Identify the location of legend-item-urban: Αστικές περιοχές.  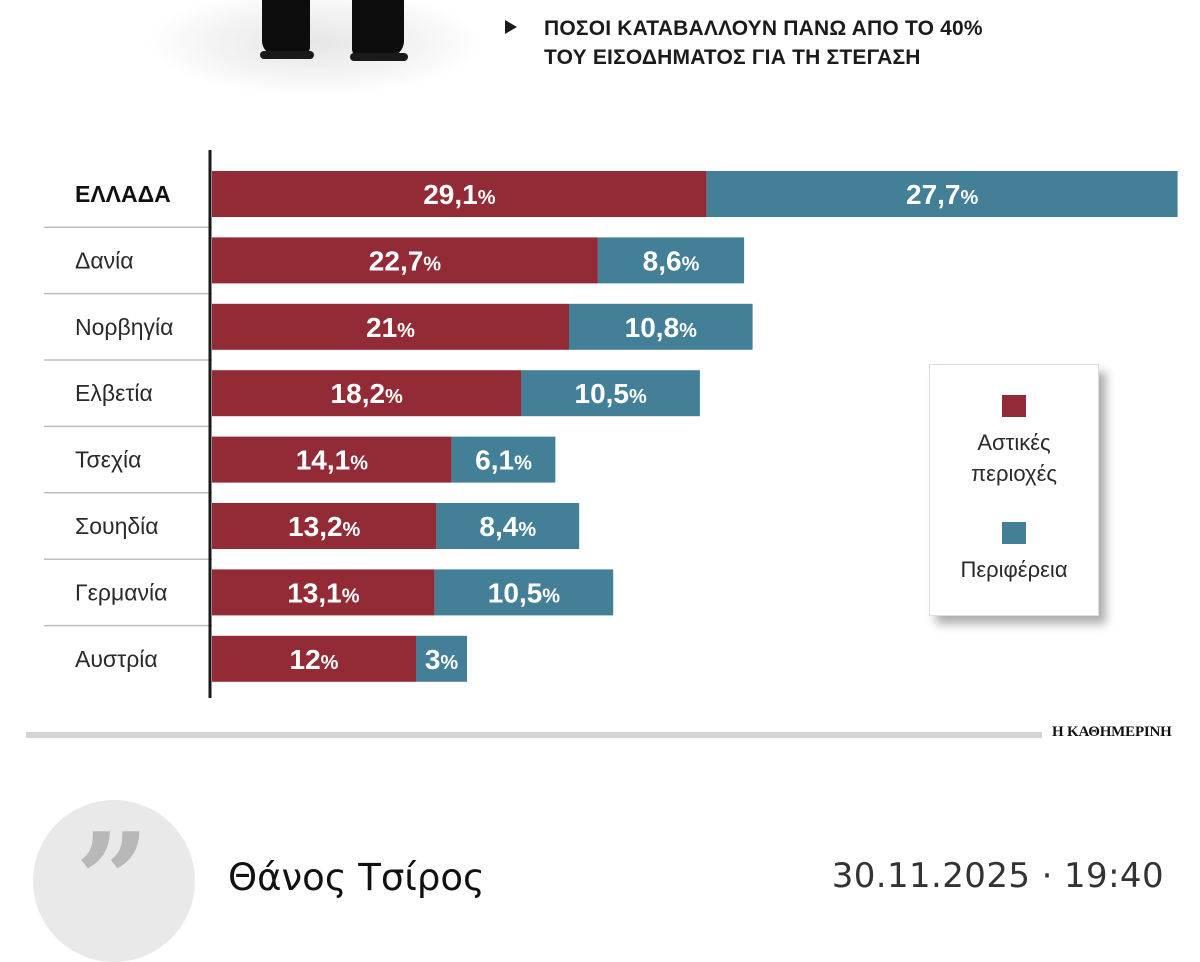
(1014, 442).